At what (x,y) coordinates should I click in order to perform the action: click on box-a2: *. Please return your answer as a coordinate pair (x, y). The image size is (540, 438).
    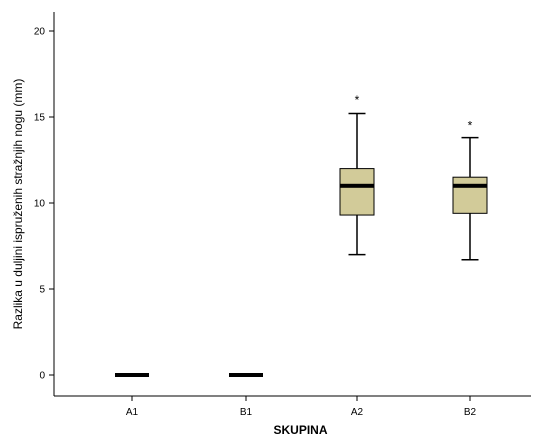
    Looking at the image, I should click on (357, 174).